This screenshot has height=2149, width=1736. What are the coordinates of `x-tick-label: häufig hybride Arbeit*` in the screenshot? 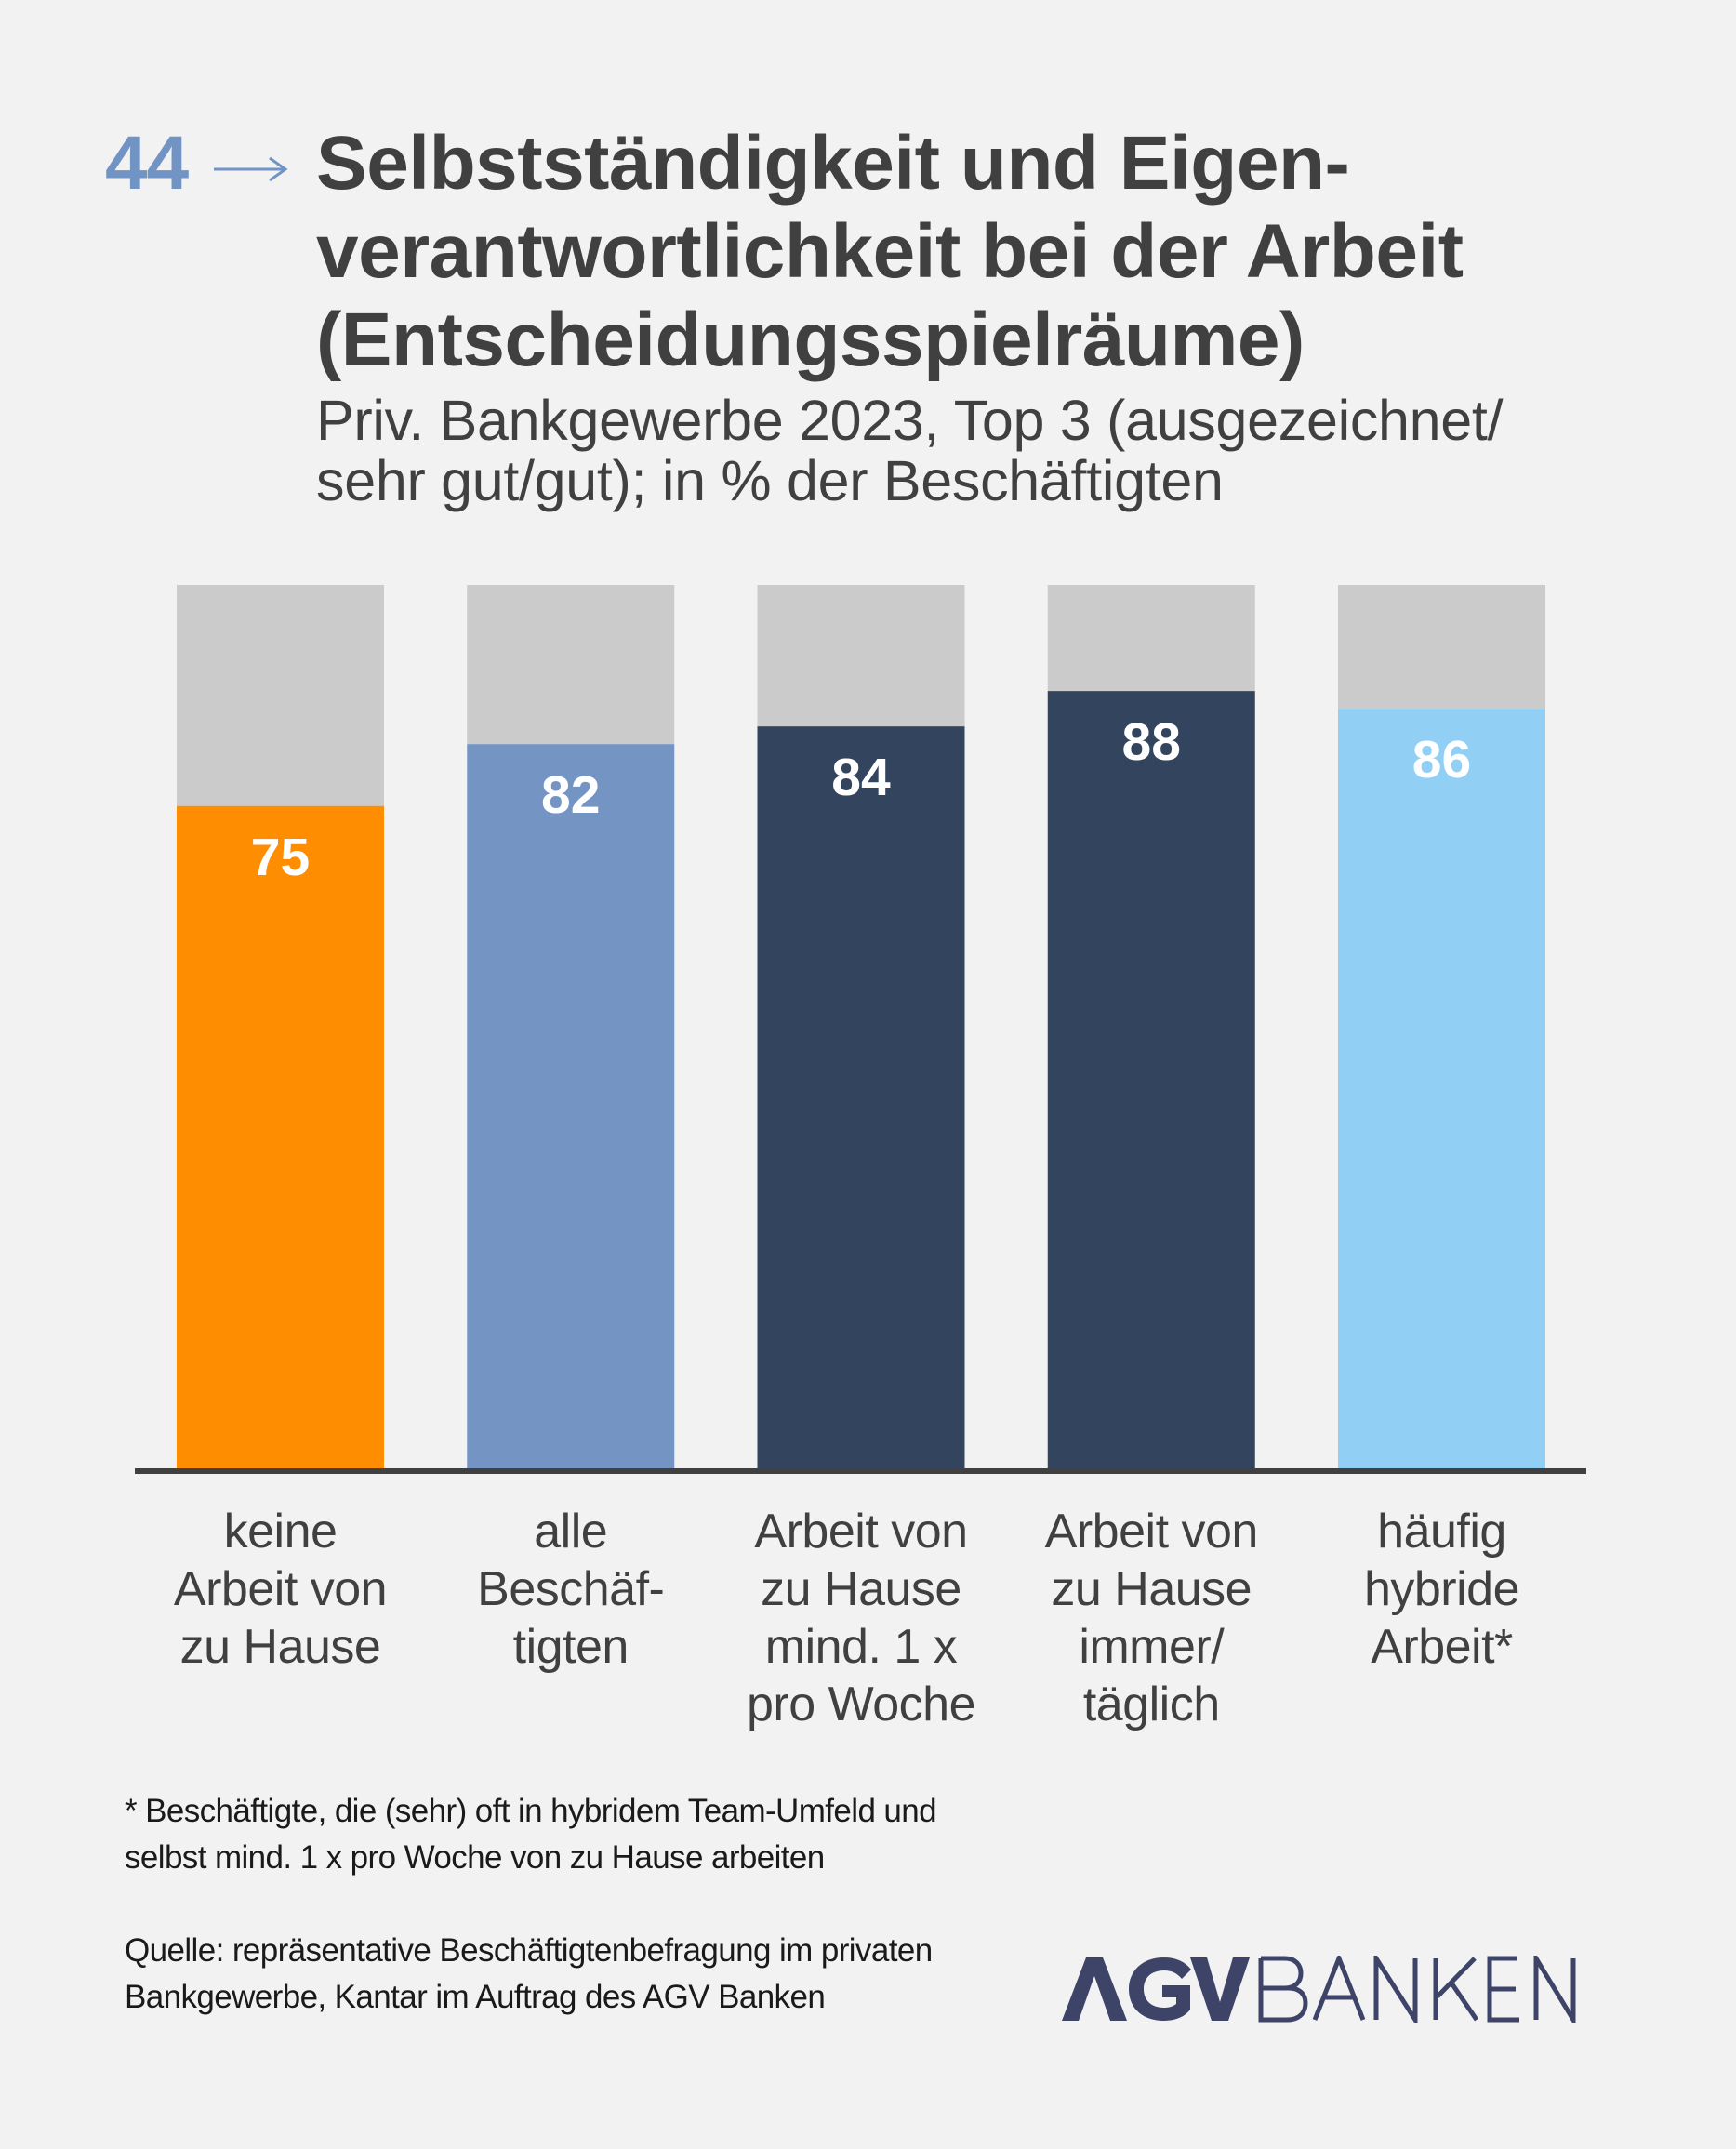 It's located at (1442, 1589).